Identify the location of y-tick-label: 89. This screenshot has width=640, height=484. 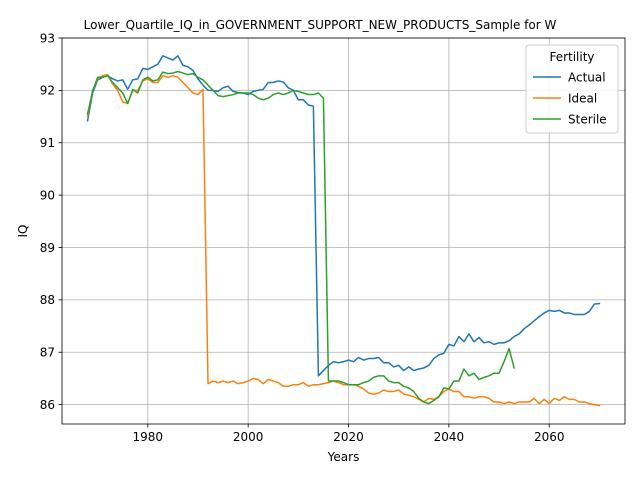
(47, 248).